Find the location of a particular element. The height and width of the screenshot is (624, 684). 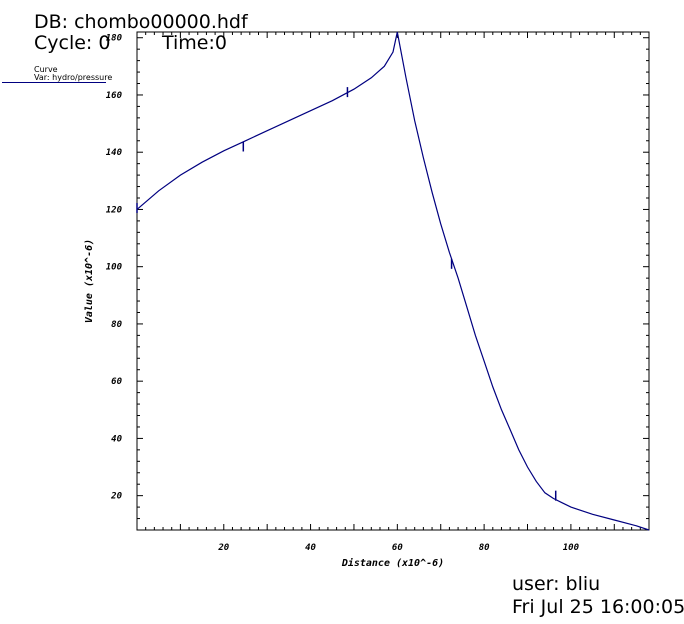

x-axis-tick-labels: 20 40 60 80 100 is located at coordinates (398, 548).